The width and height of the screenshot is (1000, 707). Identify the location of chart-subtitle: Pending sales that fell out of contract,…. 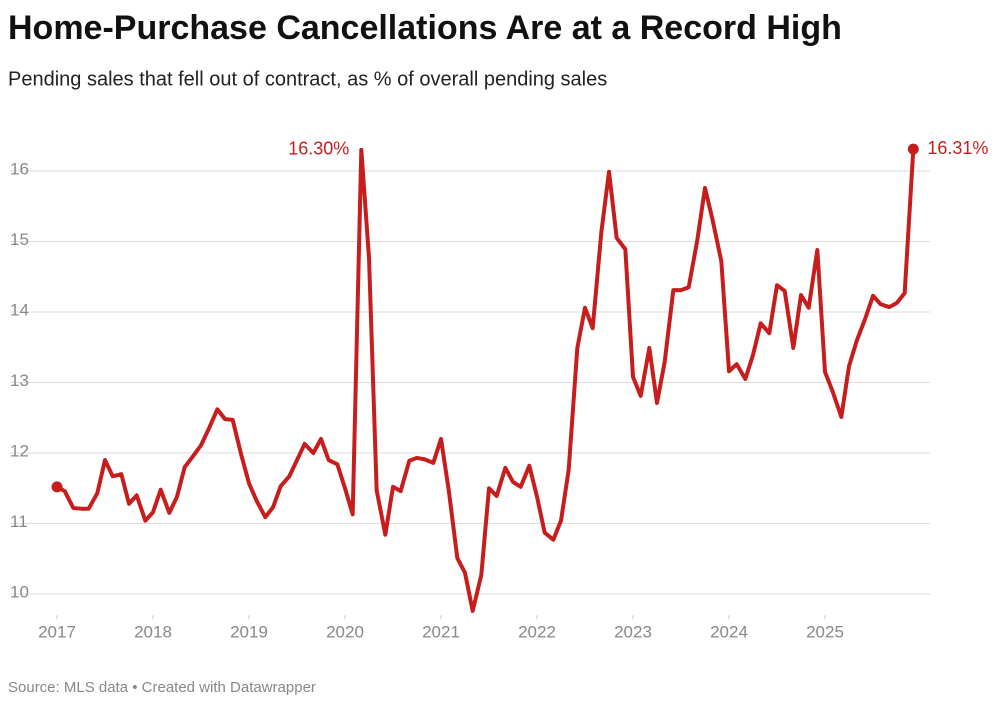
(307, 79).